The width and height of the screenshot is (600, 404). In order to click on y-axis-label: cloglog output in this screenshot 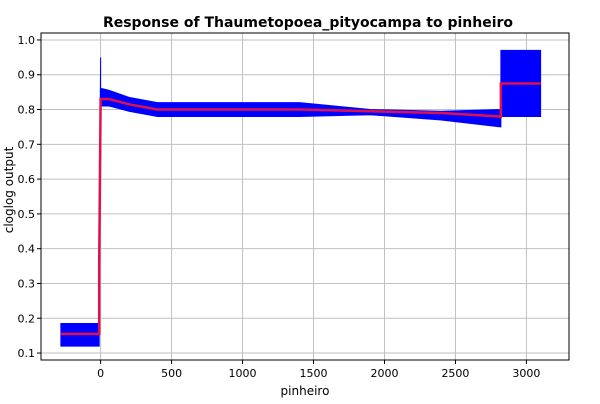, I will do `click(9, 189)`.